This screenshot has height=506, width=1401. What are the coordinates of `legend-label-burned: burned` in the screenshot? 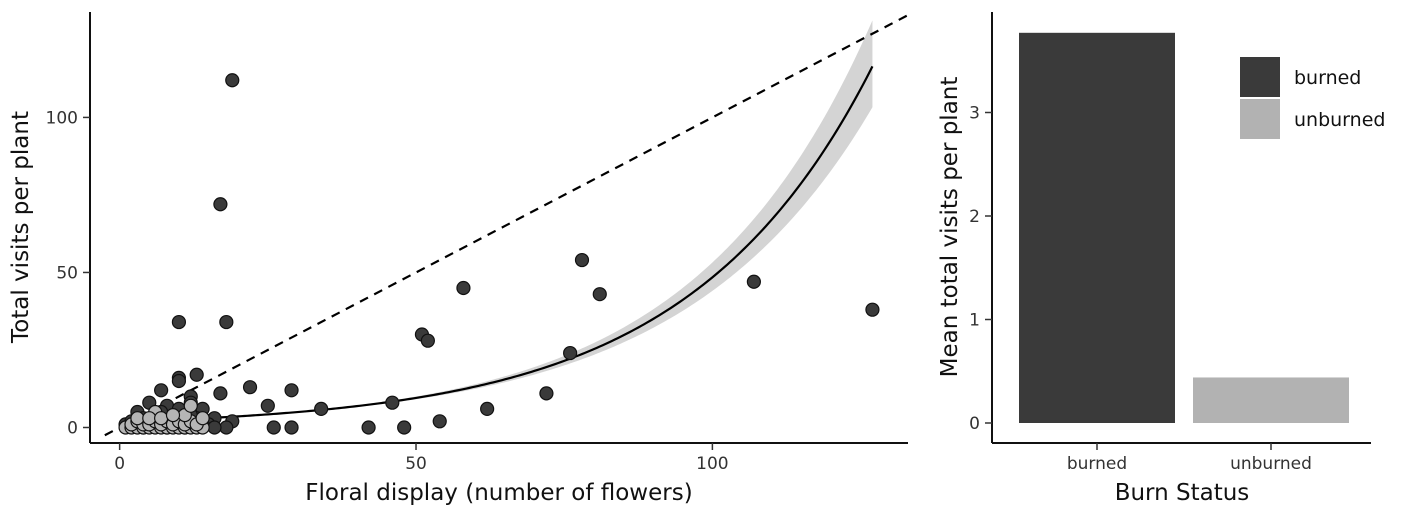 It's located at (1327, 78).